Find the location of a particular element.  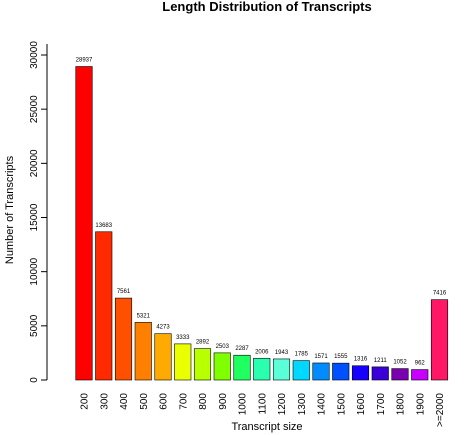

data-label-15: 1211 is located at coordinates (381, 361).